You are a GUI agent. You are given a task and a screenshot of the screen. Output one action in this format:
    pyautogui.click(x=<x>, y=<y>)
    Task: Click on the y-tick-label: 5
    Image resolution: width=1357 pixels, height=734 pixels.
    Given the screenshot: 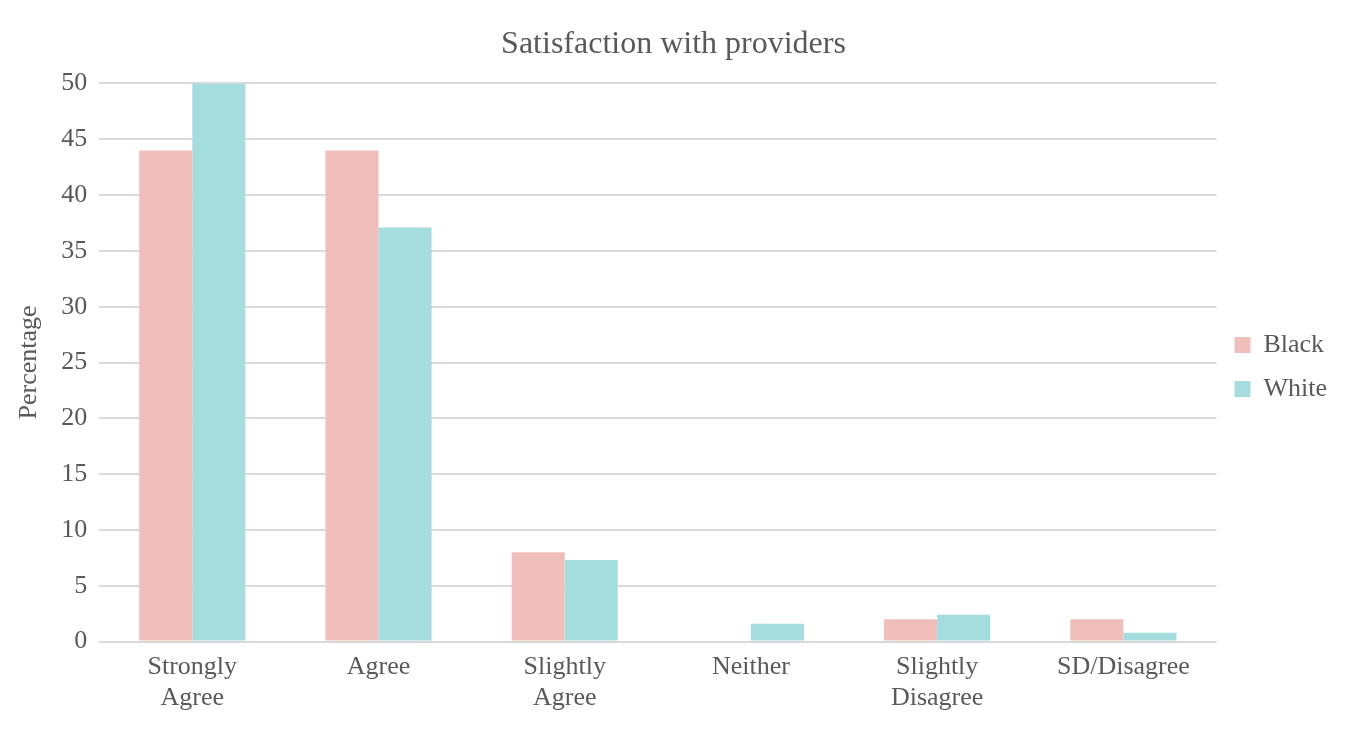 What is the action you would take?
    pyautogui.click(x=81, y=584)
    